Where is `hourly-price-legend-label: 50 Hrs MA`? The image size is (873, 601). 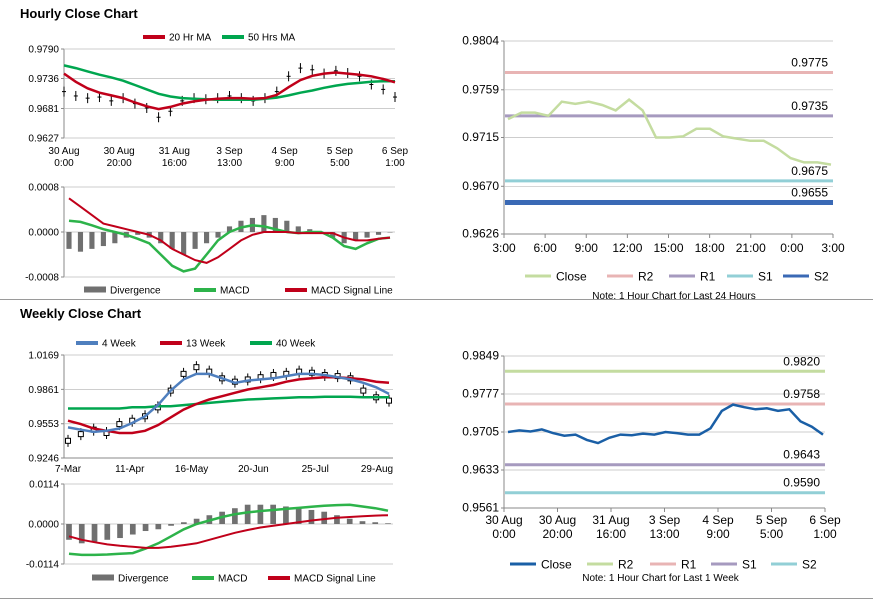
hourly-price-legend-label: 50 Hrs MA is located at coordinates (272, 38).